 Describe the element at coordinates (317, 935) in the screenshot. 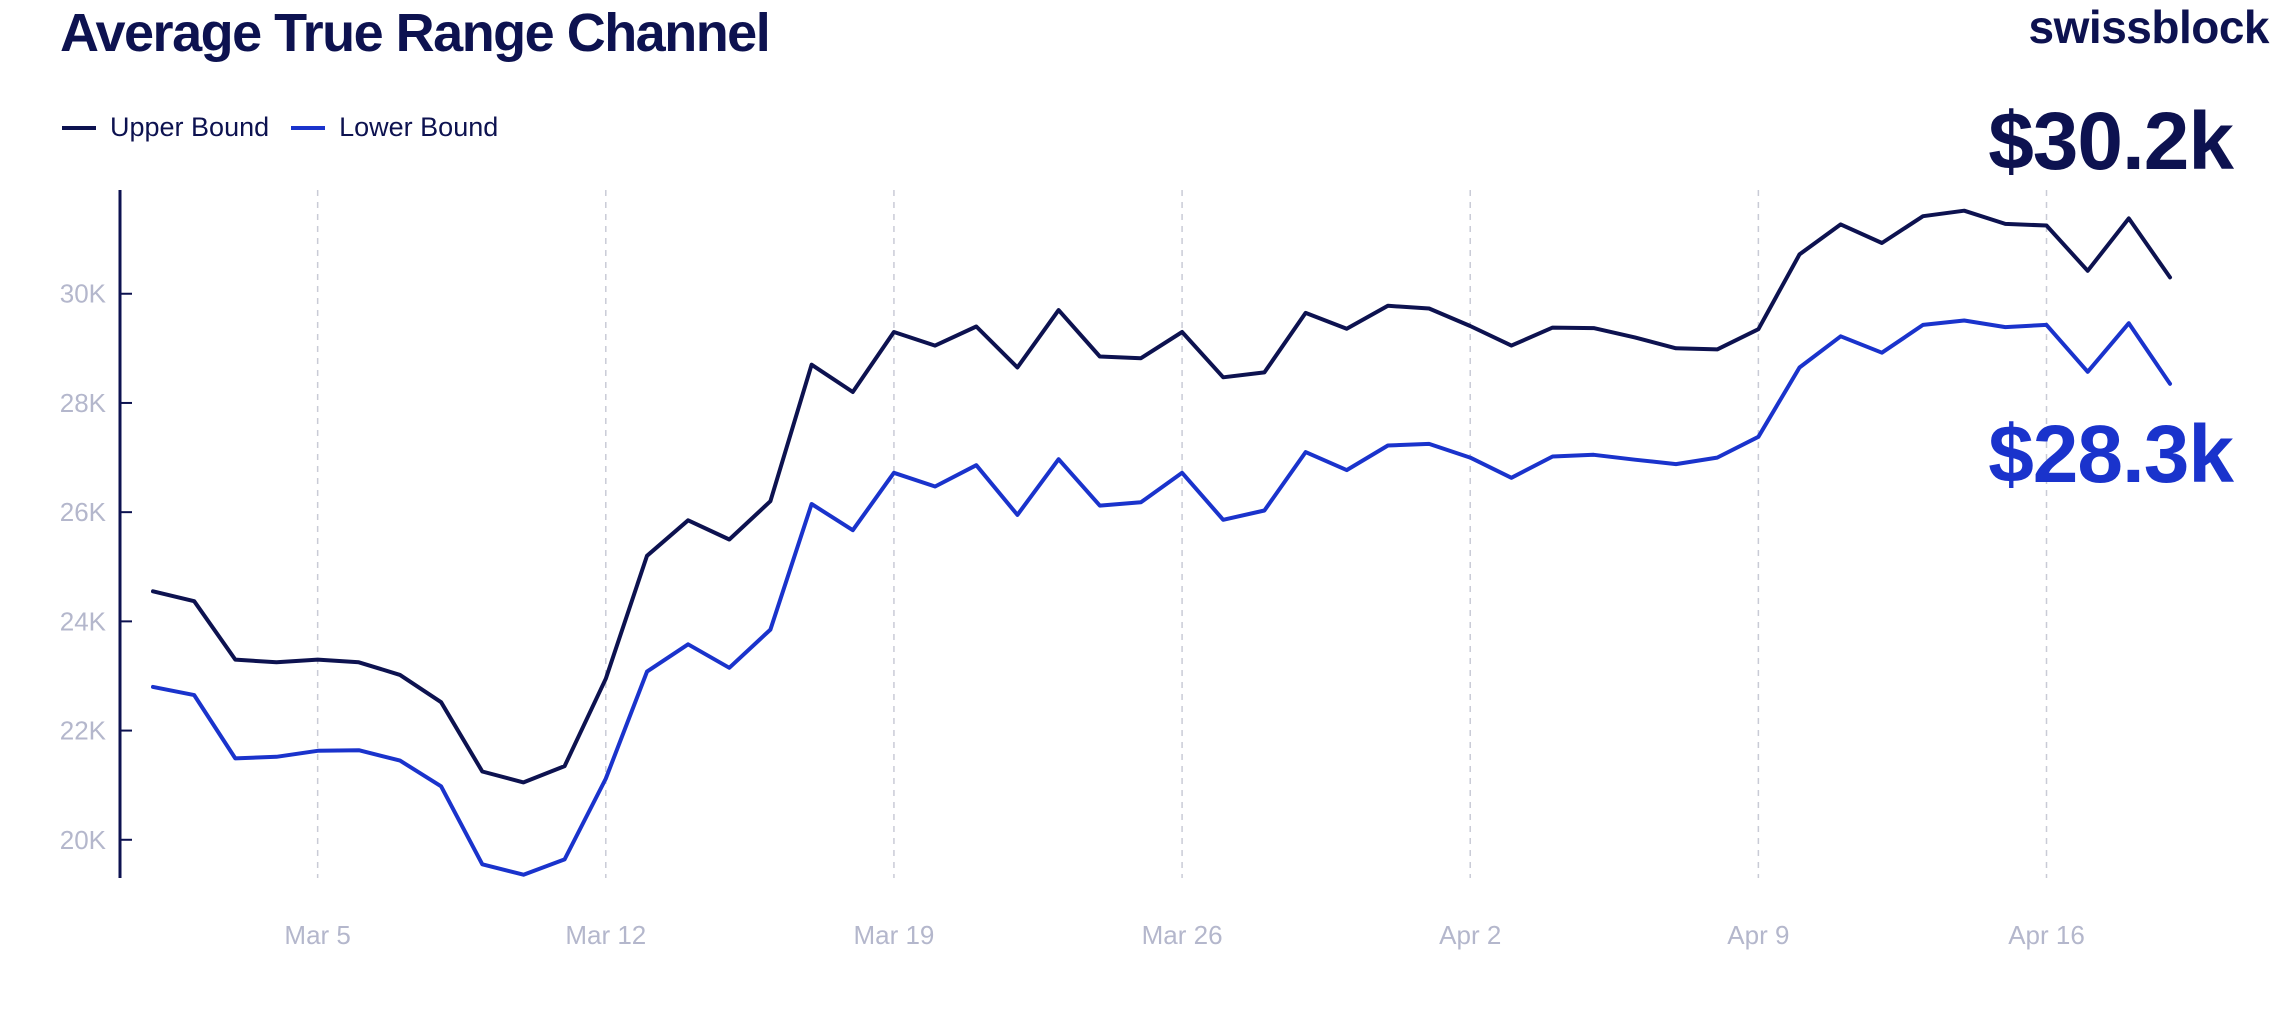

I see `x-tick-label: Mar 5` at that location.